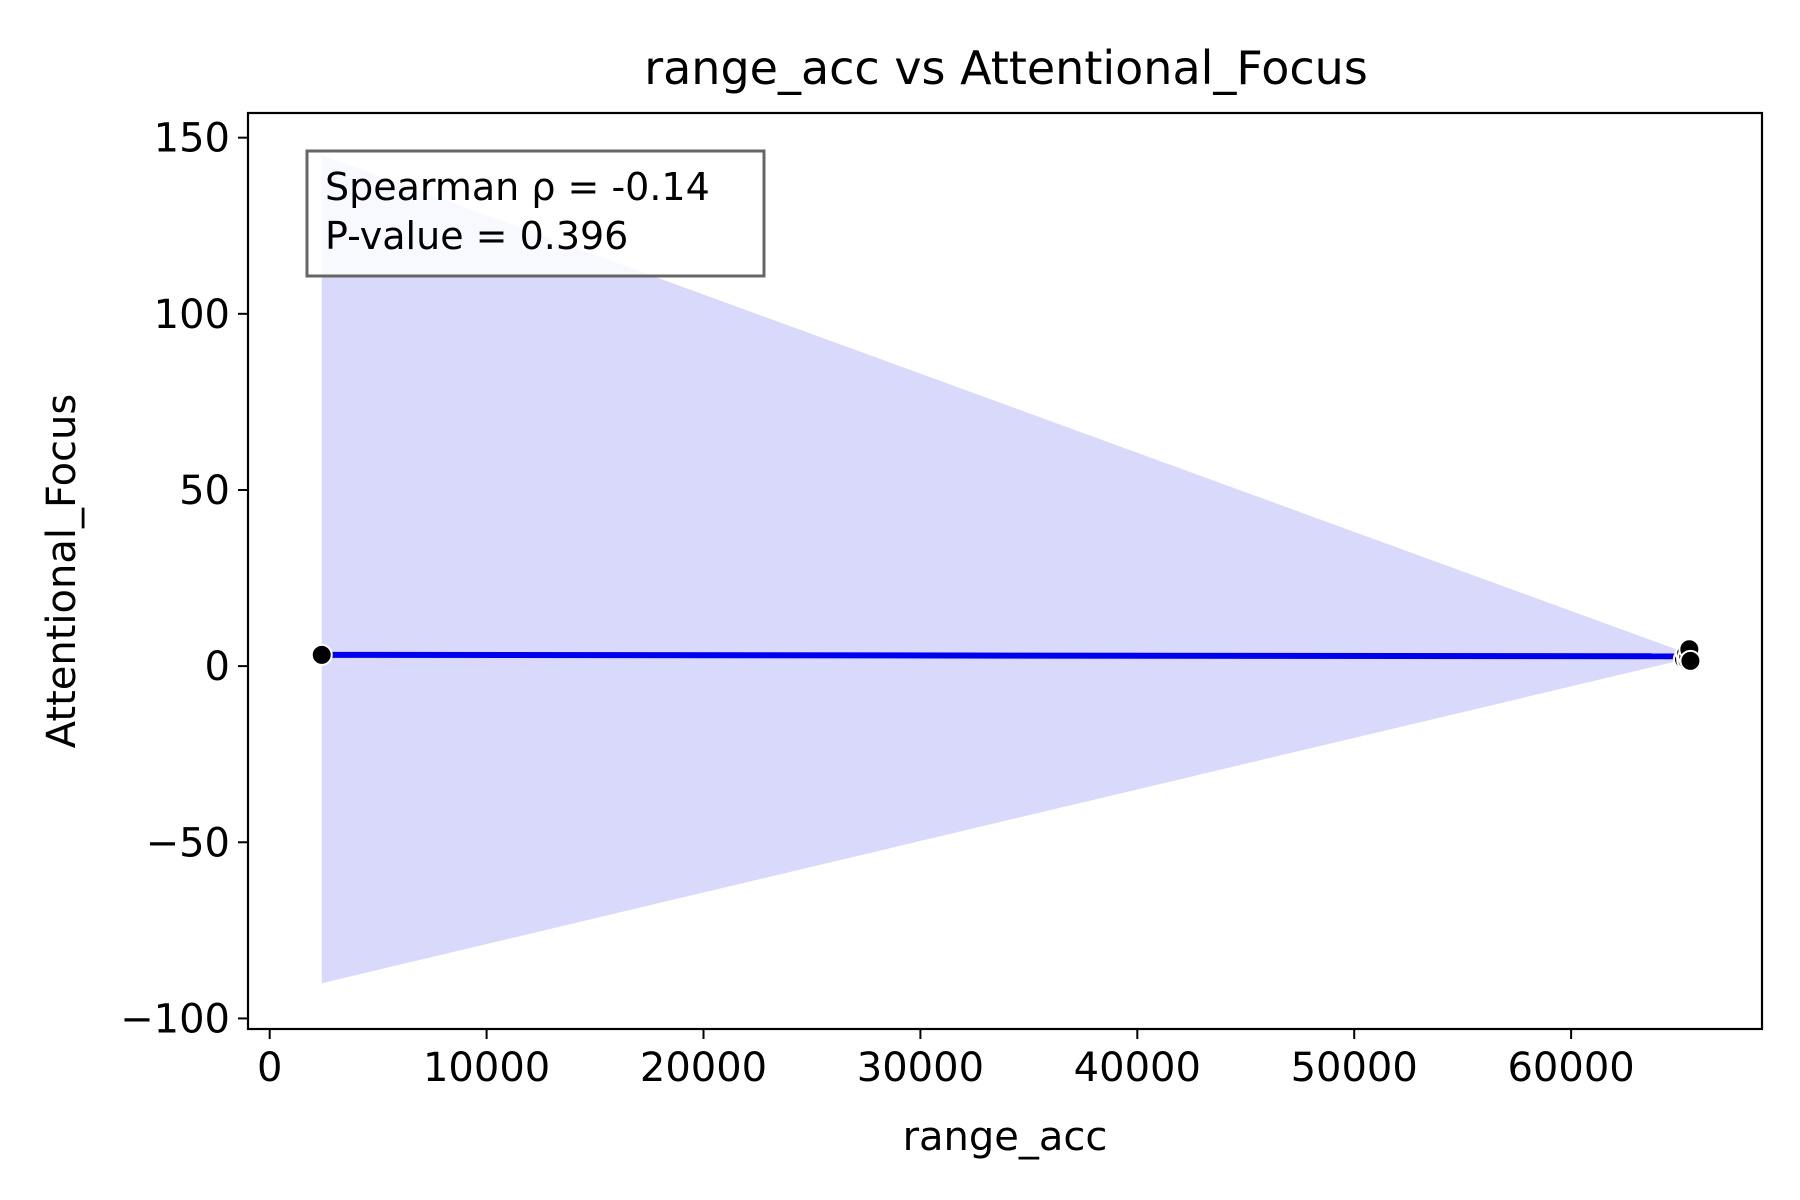 The image size is (1800, 1200). Describe the element at coordinates (188, 843) in the screenshot. I see `y-tick-label: −50` at that location.